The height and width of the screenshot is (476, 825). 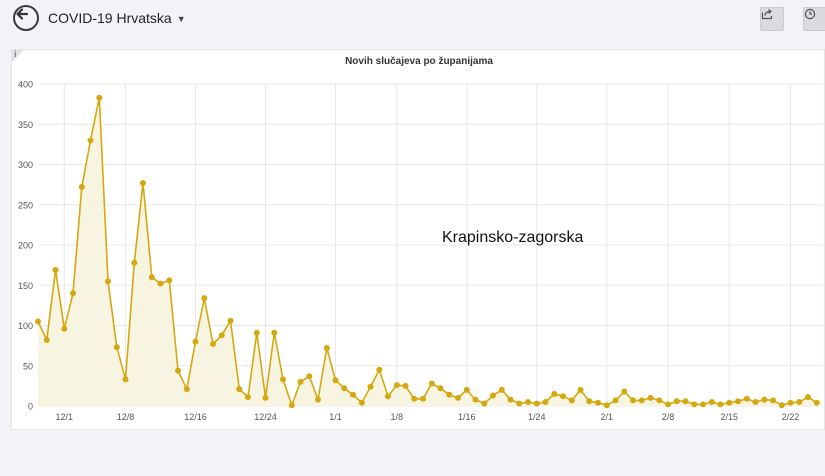 What do you see at coordinates (64, 417) in the screenshot?
I see `x-tick-label: 12/1` at bounding box center [64, 417].